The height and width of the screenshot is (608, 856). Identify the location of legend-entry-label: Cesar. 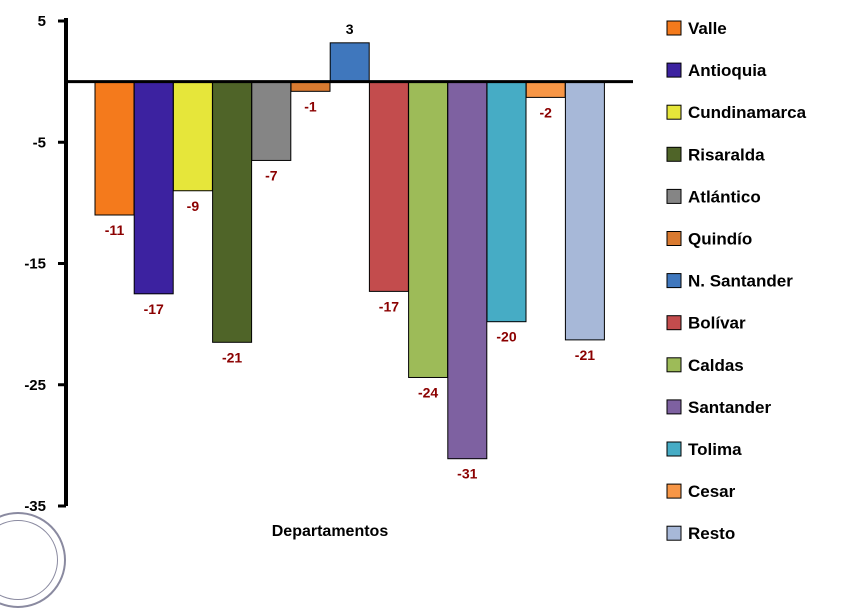
(712, 491).